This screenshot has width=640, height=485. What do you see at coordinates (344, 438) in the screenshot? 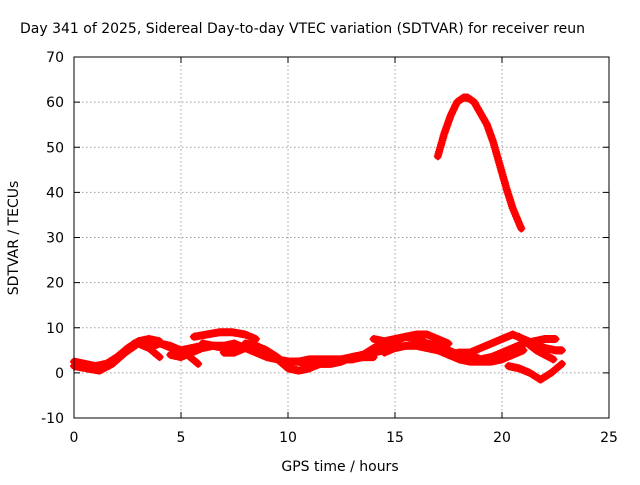
I see `x-tick-labels: 0 5 10 15 20 25` at bounding box center [344, 438].